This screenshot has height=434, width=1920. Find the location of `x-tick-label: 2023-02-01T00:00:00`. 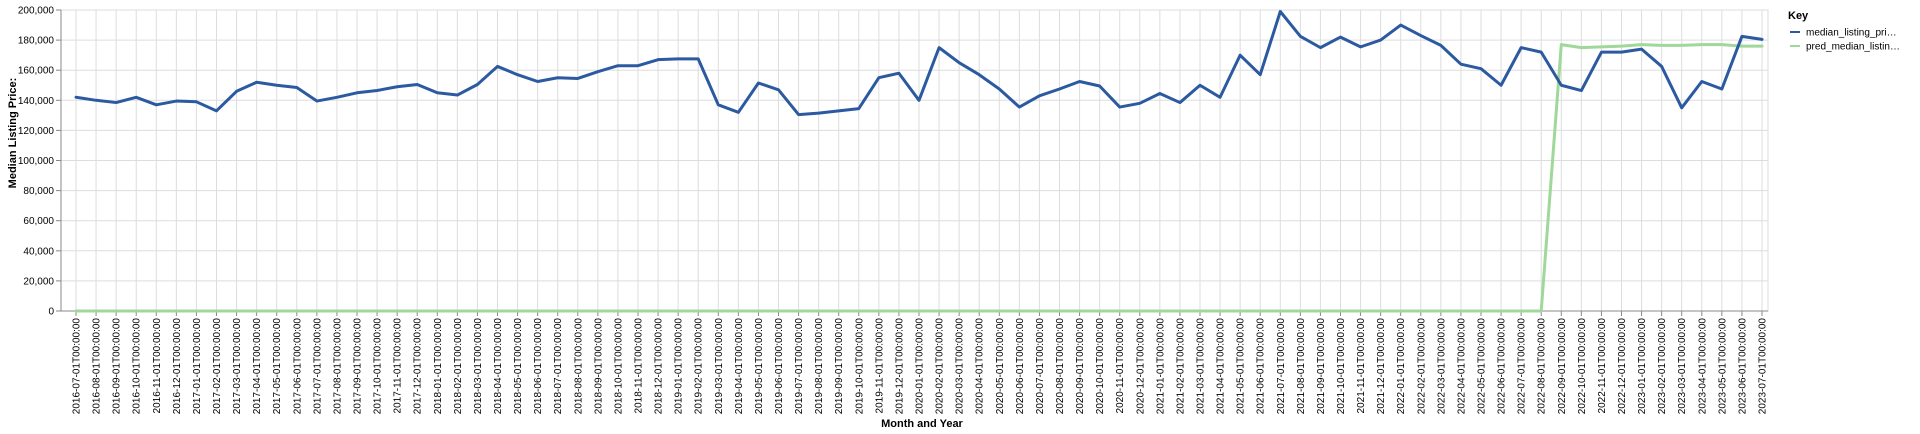

x-tick-label: 2023-02-01T00:00:00 is located at coordinates (1662, 366).